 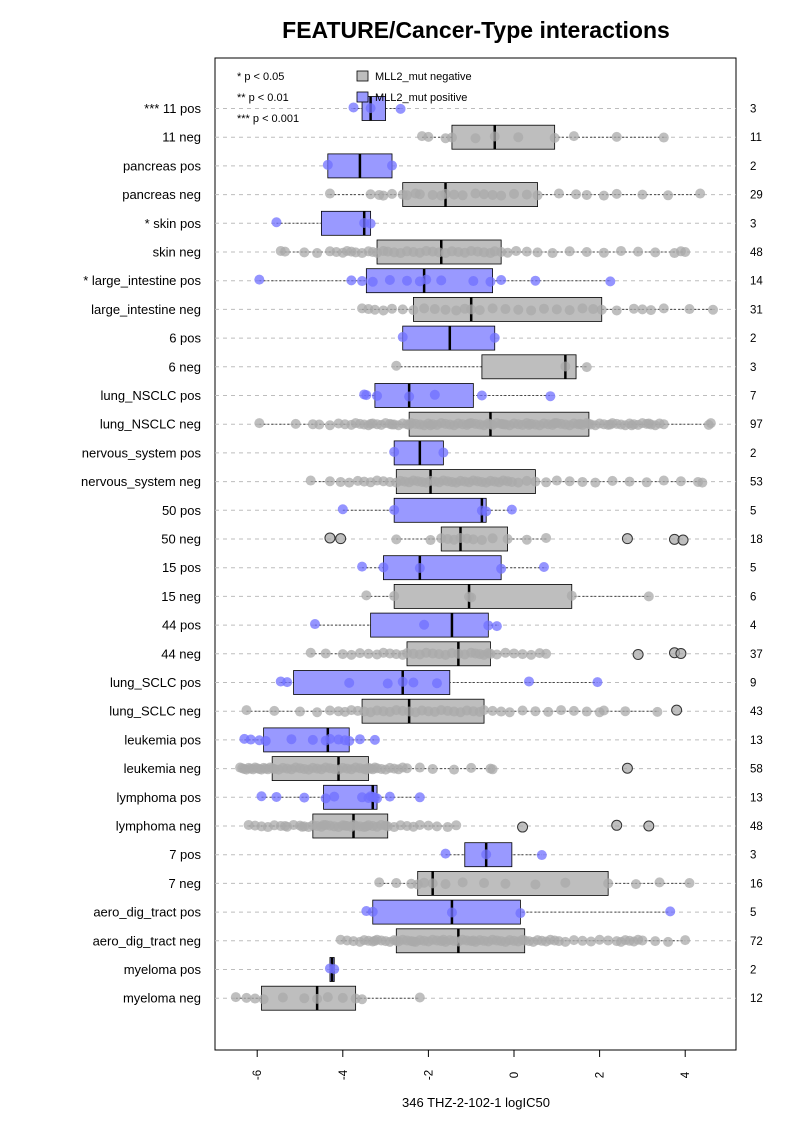 What do you see at coordinates (344, 1074) in the screenshot?
I see `x-tick-label: -4` at bounding box center [344, 1074].